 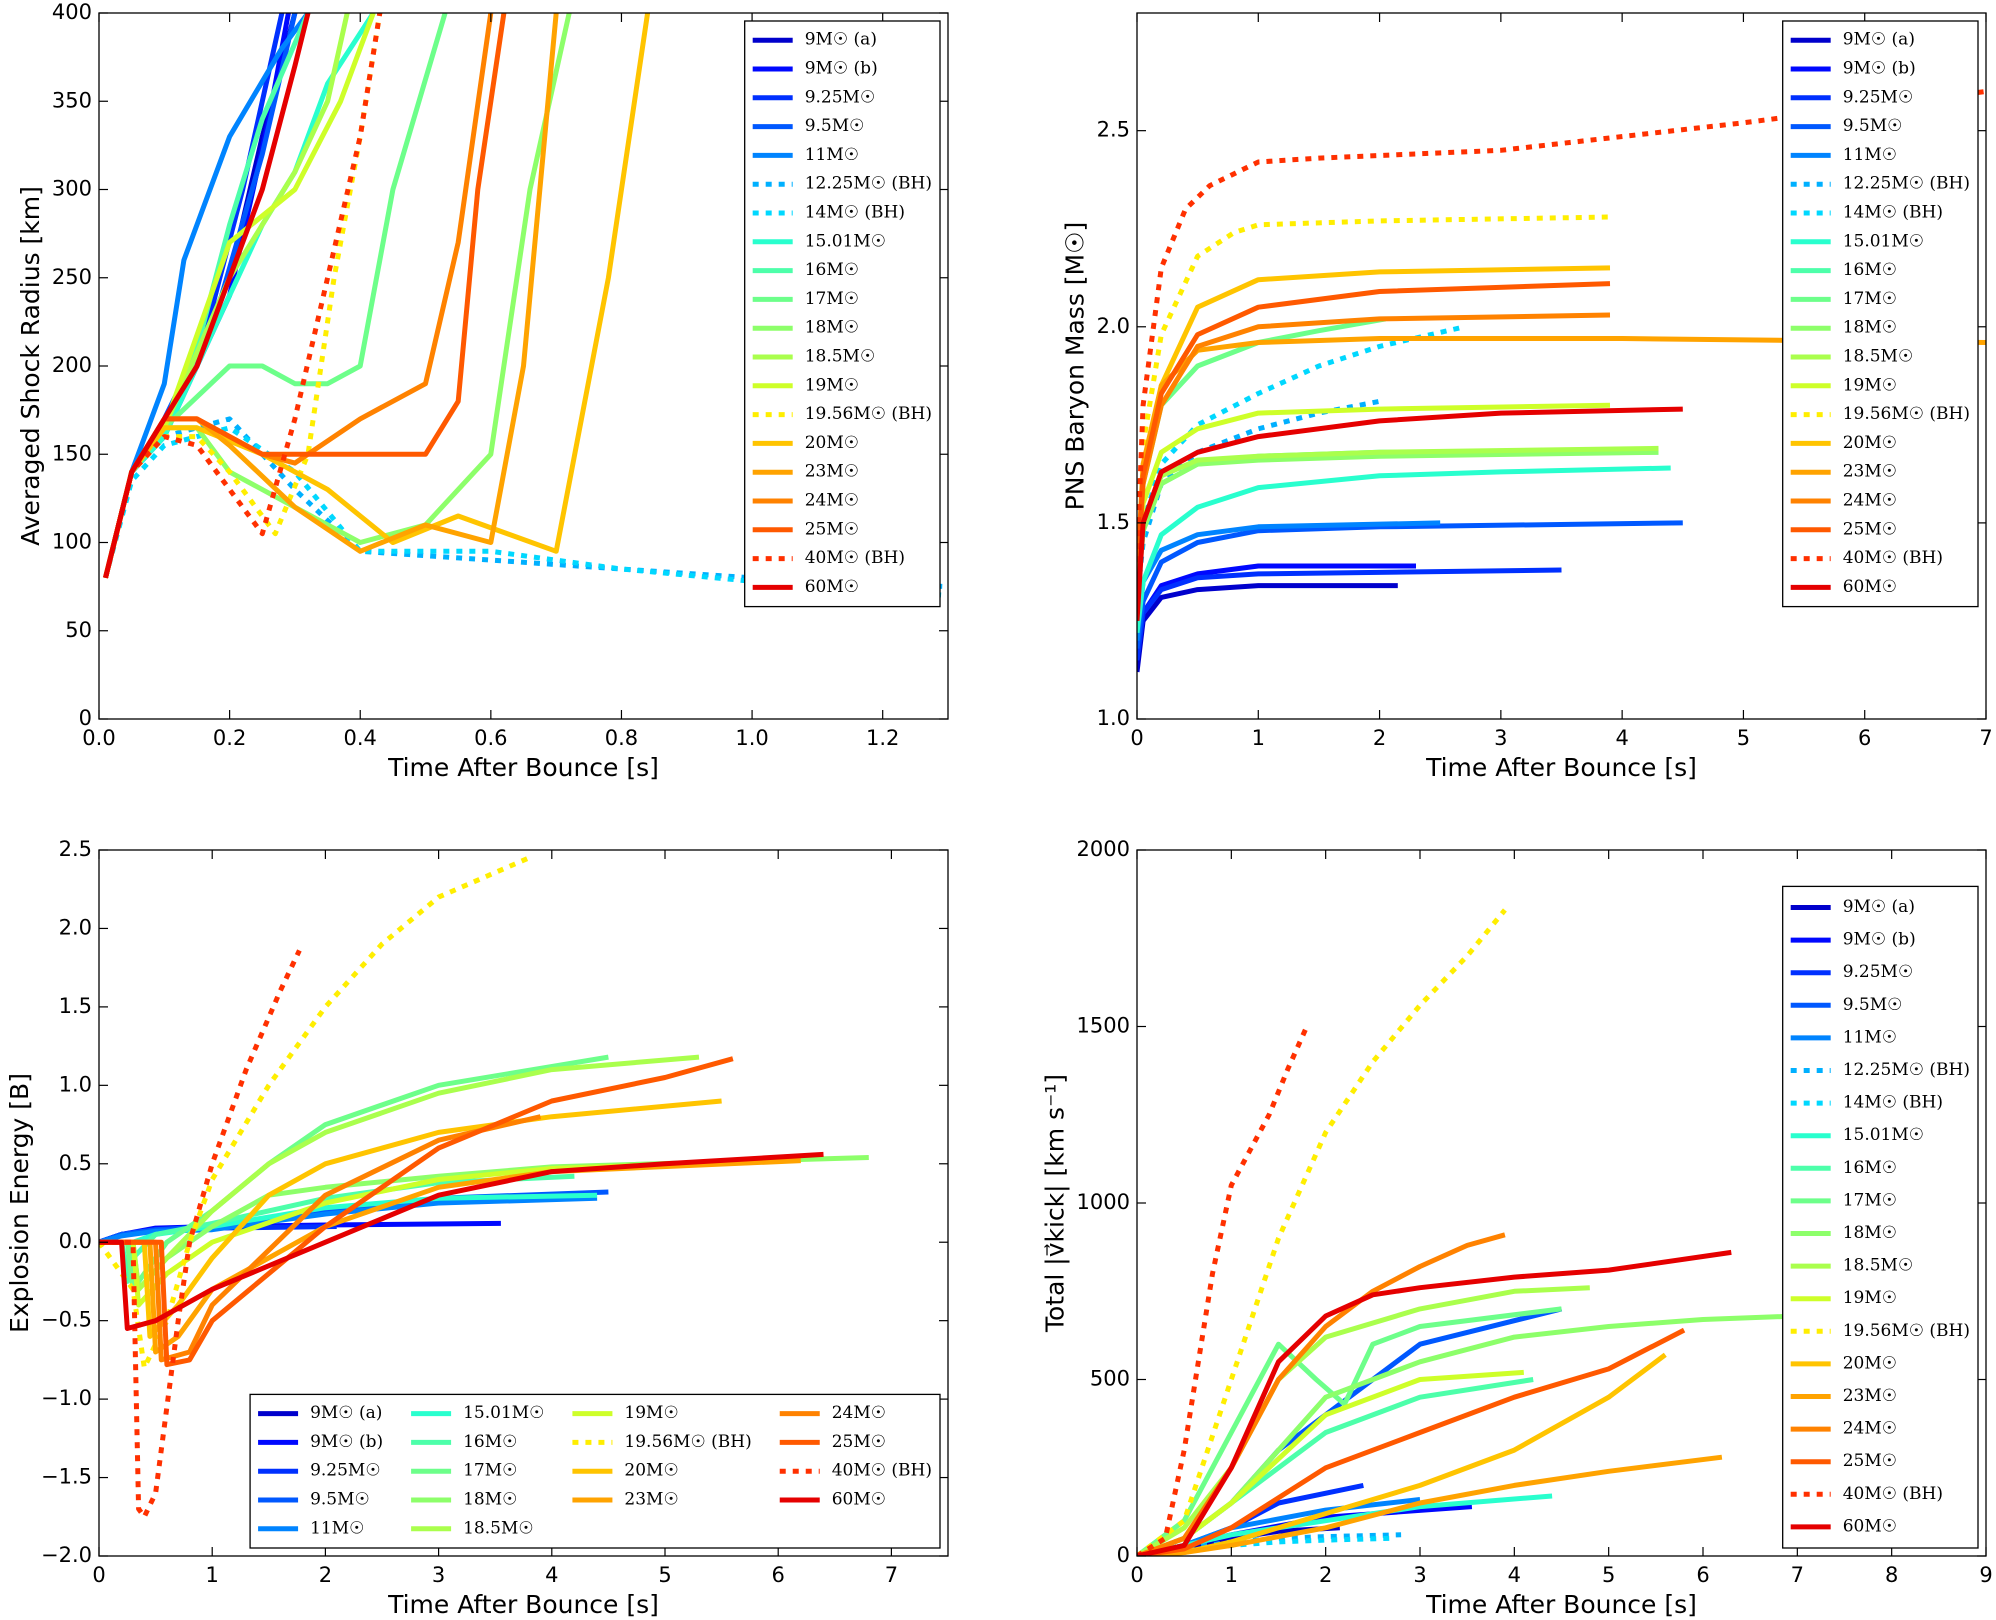 I want to click on x-tick-label: 3, so click(x=1419, y=1575).